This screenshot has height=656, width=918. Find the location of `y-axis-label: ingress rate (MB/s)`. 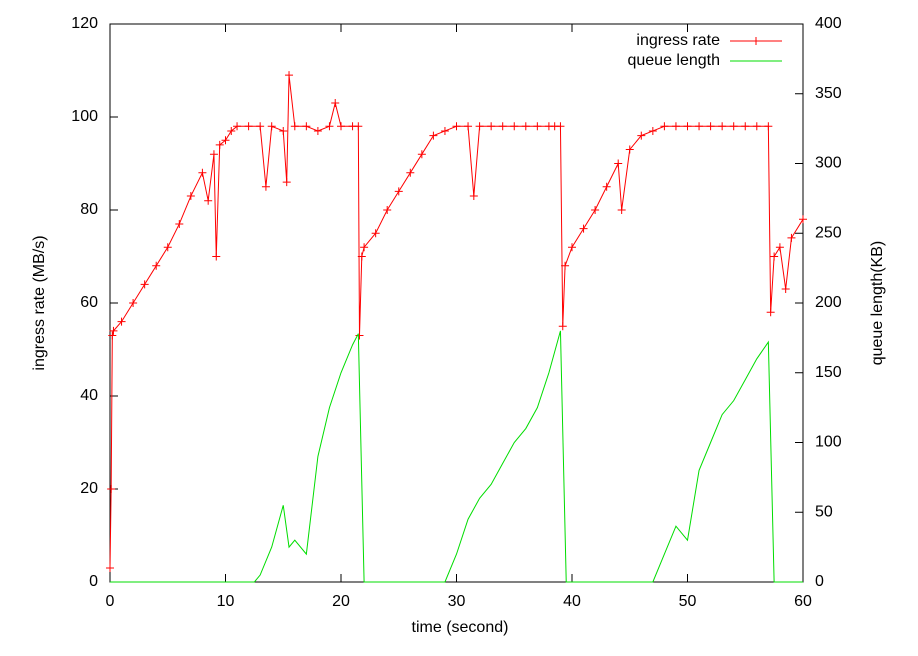

y-axis-label: ingress rate (MB/s) is located at coordinates (39, 302).